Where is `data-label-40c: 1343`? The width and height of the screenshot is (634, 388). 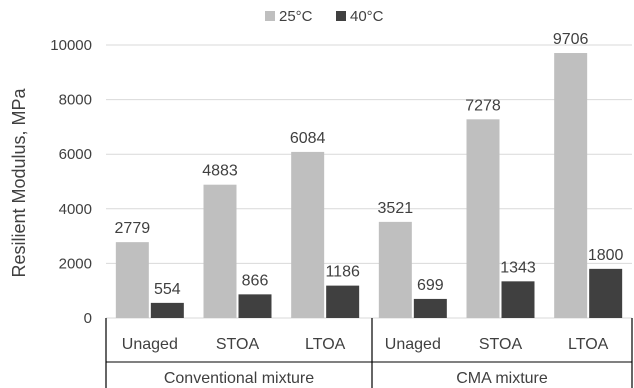
data-label-40c: 1343 is located at coordinates (518, 267).